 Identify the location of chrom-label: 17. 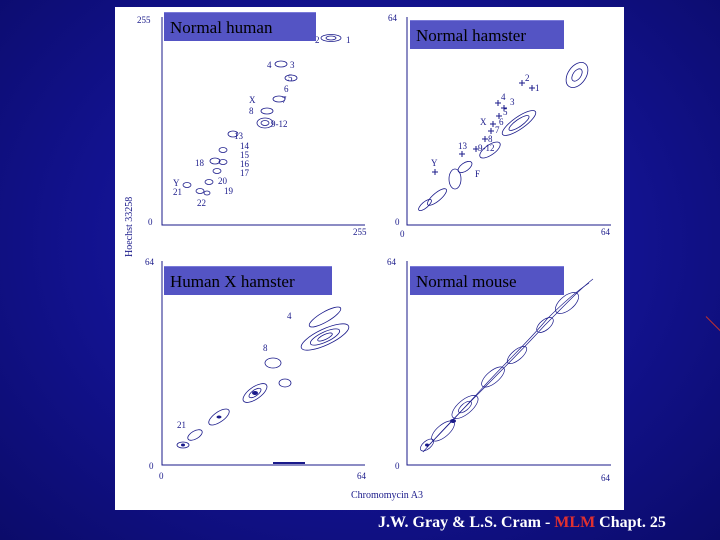
(245, 173).